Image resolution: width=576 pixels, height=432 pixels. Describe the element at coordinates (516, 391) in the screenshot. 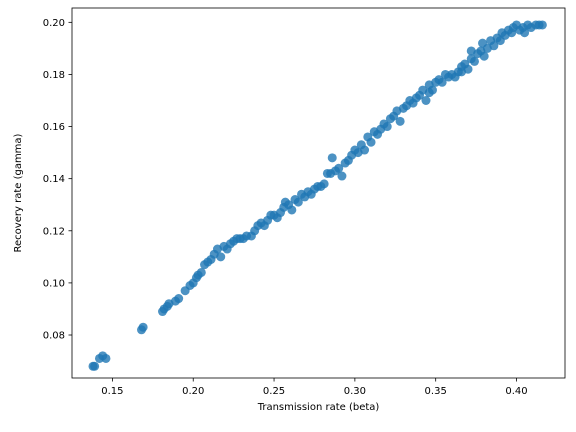

I see `x-tick-label: 0.40` at that location.